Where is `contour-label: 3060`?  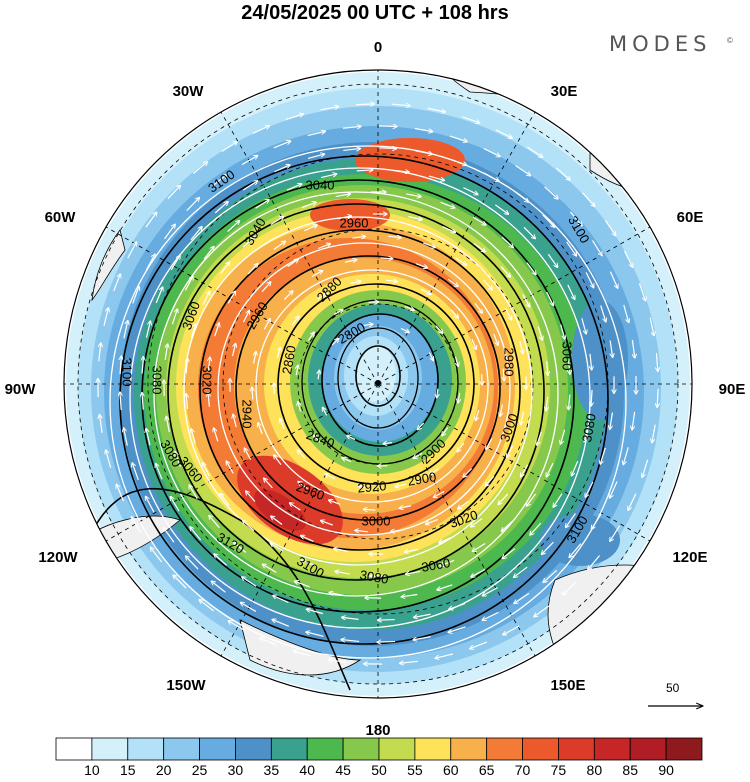
contour-label: 3060 is located at coordinates (567, 356).